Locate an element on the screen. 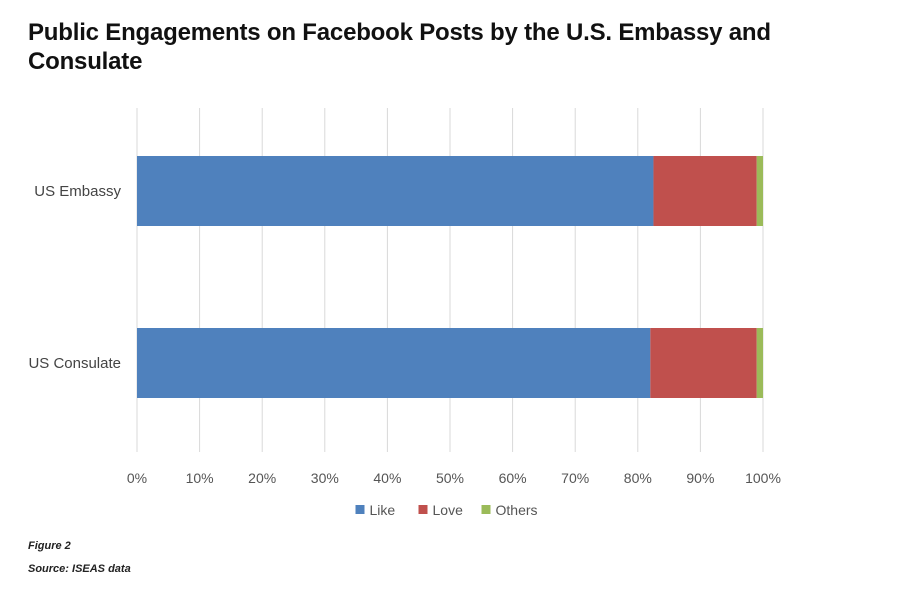 This screenshot has width=900, height=604. category-label: US Consulate is located at coordinates (74, 363).